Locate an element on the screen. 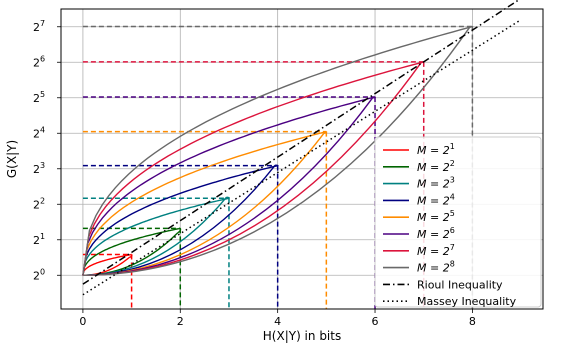 This screenshot has width=561, height=347. legend-box is located at coordinates (458, 222).